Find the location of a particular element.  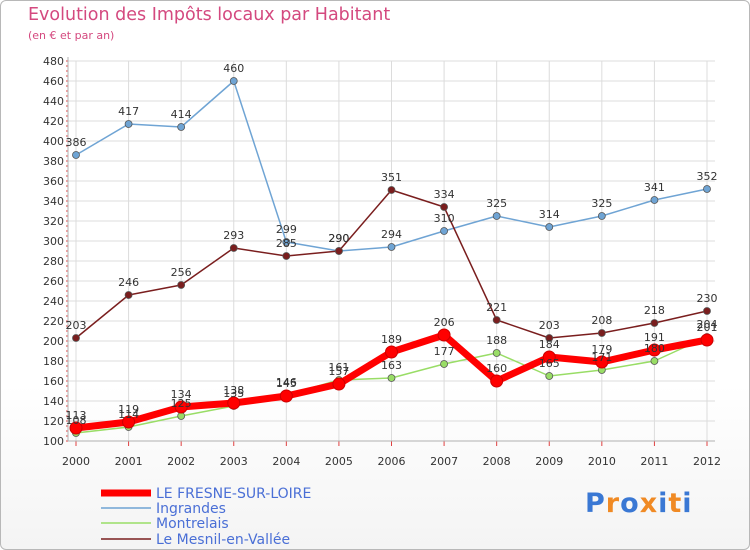

y-tick-label: 300 is located at coordinates (53, 241).